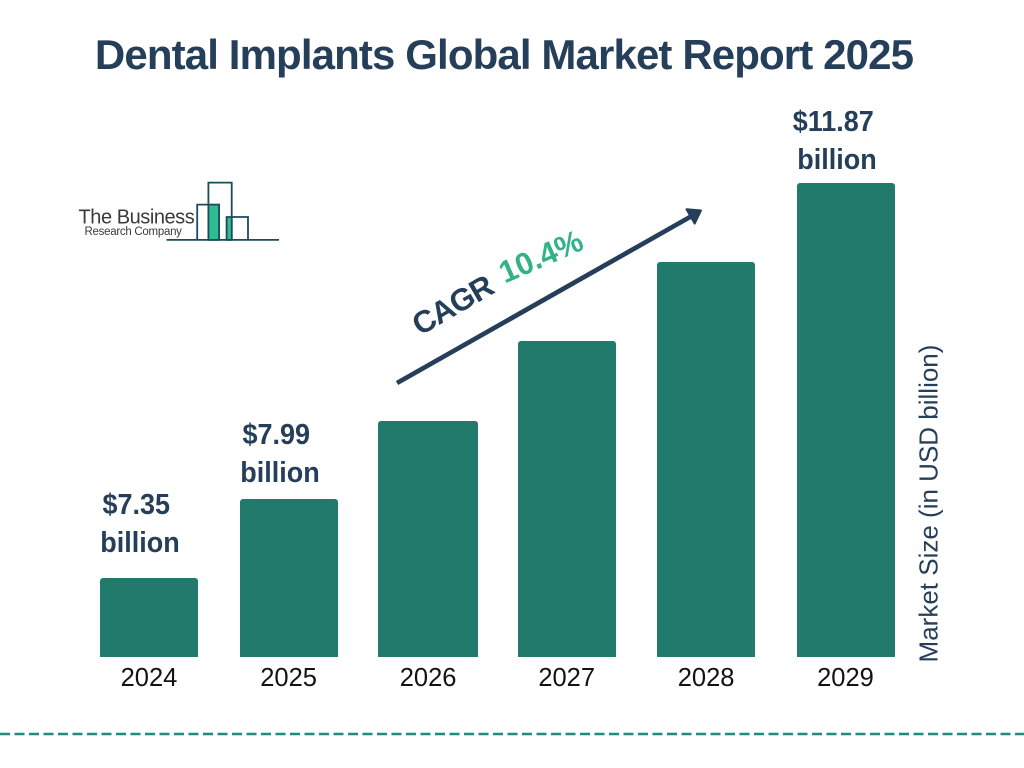 The image size is (1024, 768). What do you see at coordinates (134, 232) in the screenshot?
I see `svg-text: Research Company` at bounding box center [134, 232].